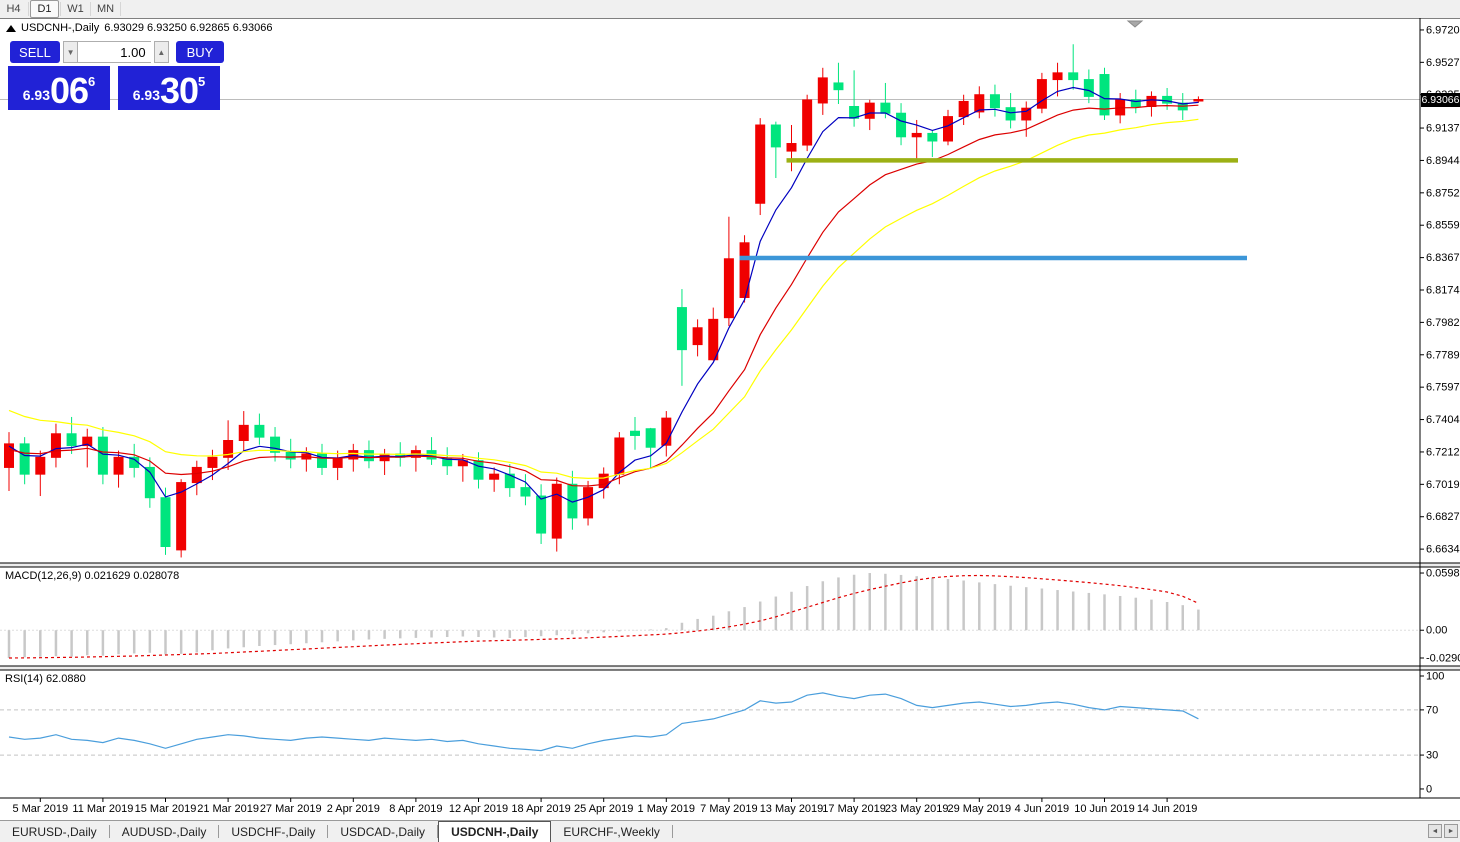 This screenshot has height=842, width=1460. I want to click on chart-tab-usdchf: USDCHF-,Daily, so click(273, 831).